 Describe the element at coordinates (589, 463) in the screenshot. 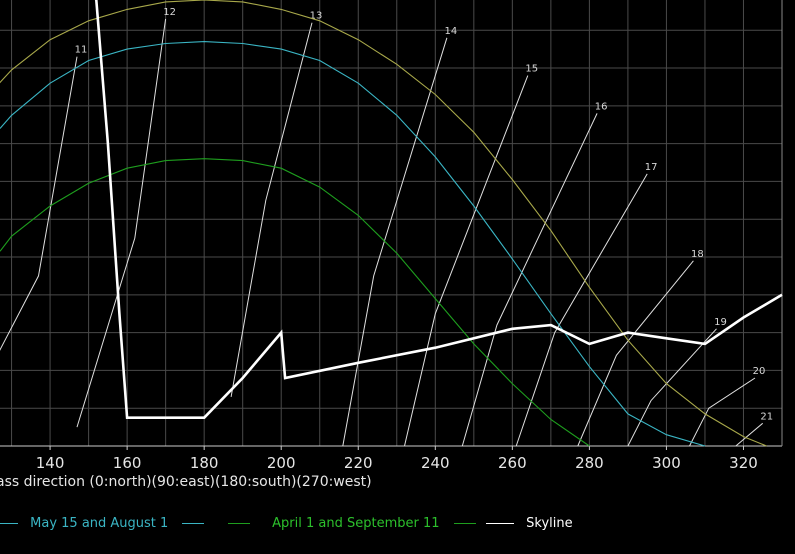

I see `x-tick-label: 280` at that location.